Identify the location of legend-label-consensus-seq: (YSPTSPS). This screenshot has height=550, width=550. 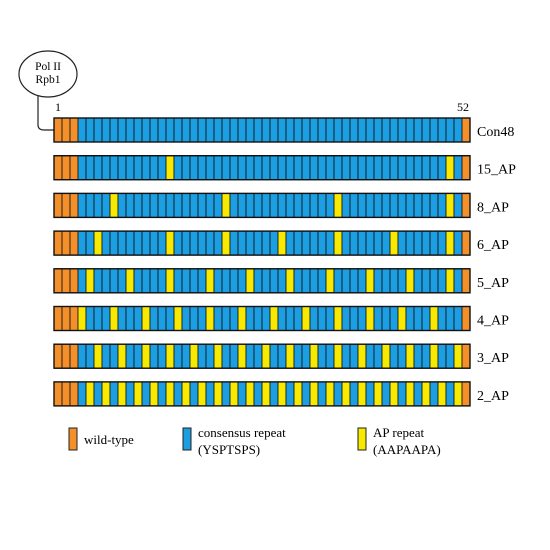
(229, 449).